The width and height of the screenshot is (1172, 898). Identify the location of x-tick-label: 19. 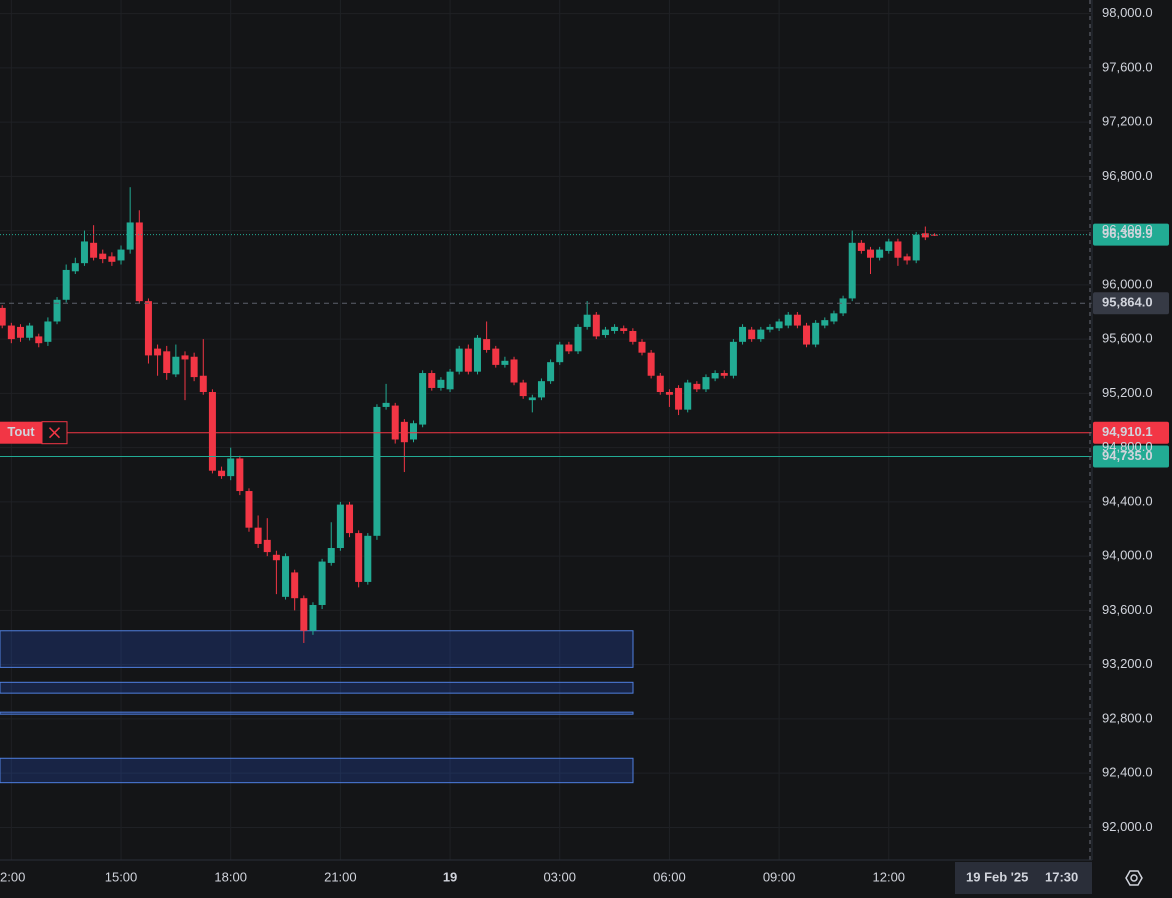
(450, 876).